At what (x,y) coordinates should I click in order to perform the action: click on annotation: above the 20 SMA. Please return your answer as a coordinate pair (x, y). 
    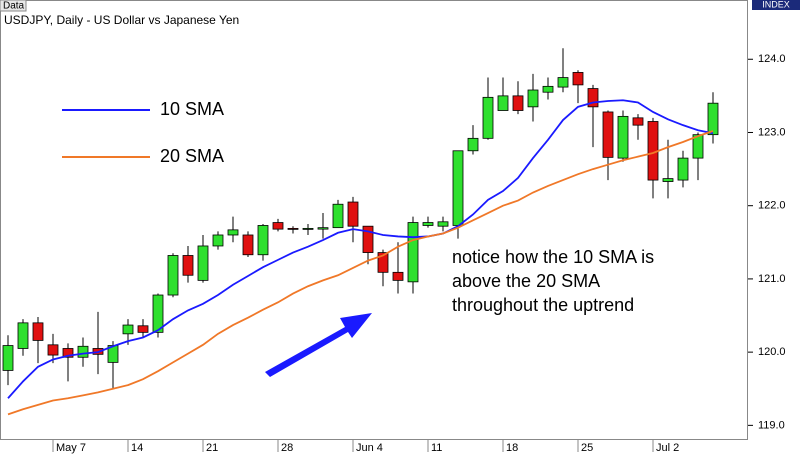
    Looking at the image, I should click on (526, 281).